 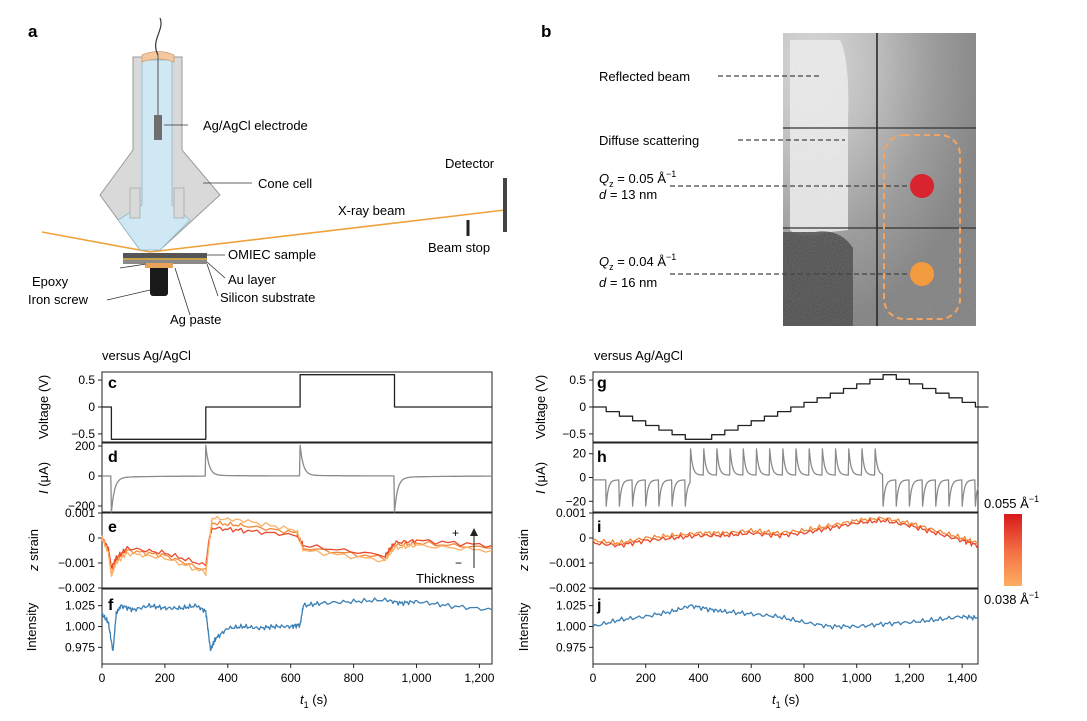 What do you see at coordinates (255, 125) in the screenshot?
I see `label-electrode: Ag/AgCl electrode` at bounding box center [255, 125].